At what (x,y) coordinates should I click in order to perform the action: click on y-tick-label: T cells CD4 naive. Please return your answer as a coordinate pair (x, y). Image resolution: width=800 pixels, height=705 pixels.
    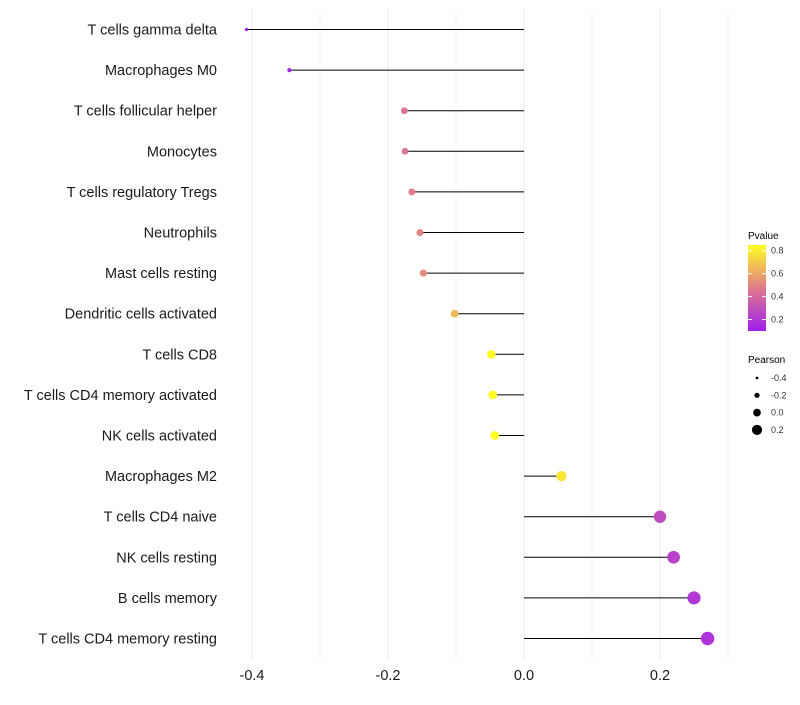
    Looking at the image, I should click on (160, 518).